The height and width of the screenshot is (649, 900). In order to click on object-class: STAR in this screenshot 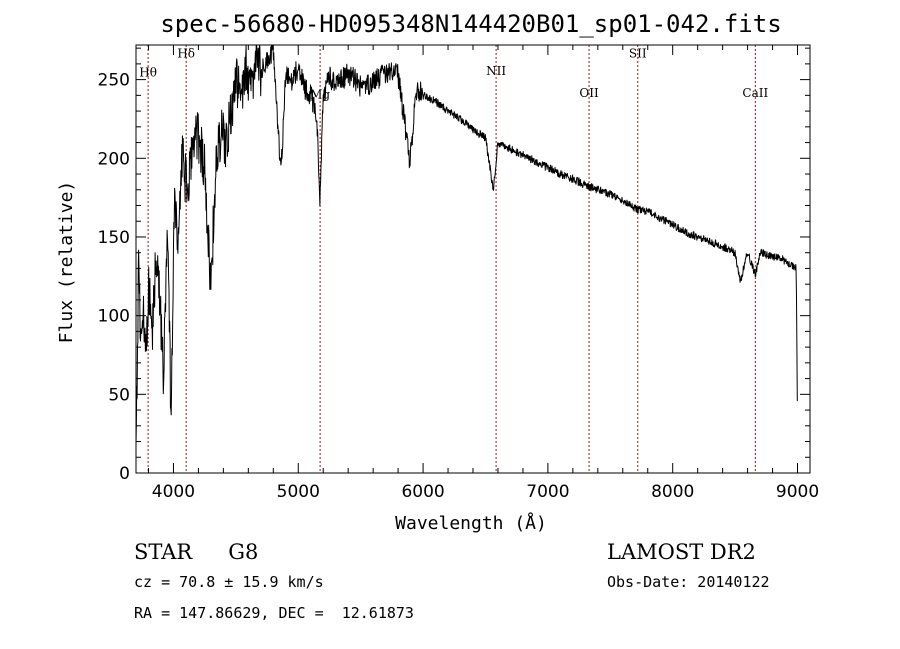, I will do `click(163, 552)`.